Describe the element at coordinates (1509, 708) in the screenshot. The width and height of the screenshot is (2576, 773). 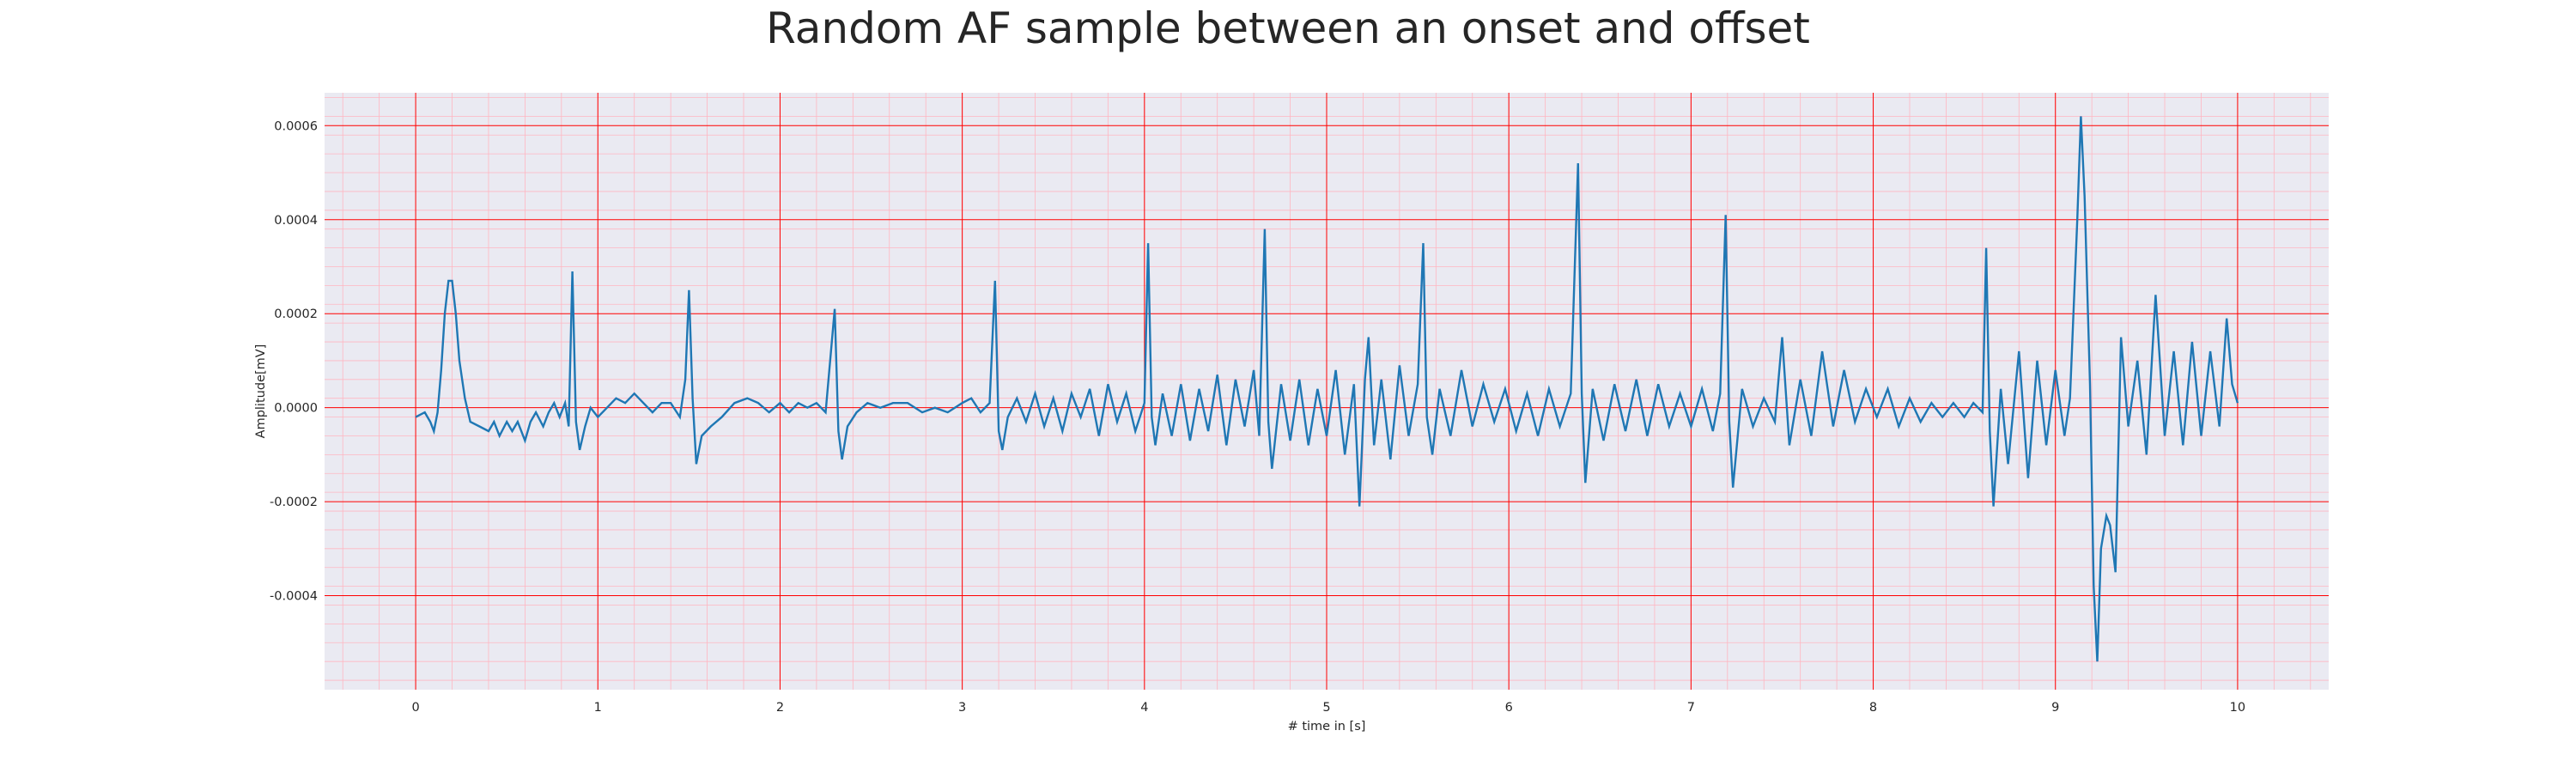
I see `x-tick-label: 6` at that location.